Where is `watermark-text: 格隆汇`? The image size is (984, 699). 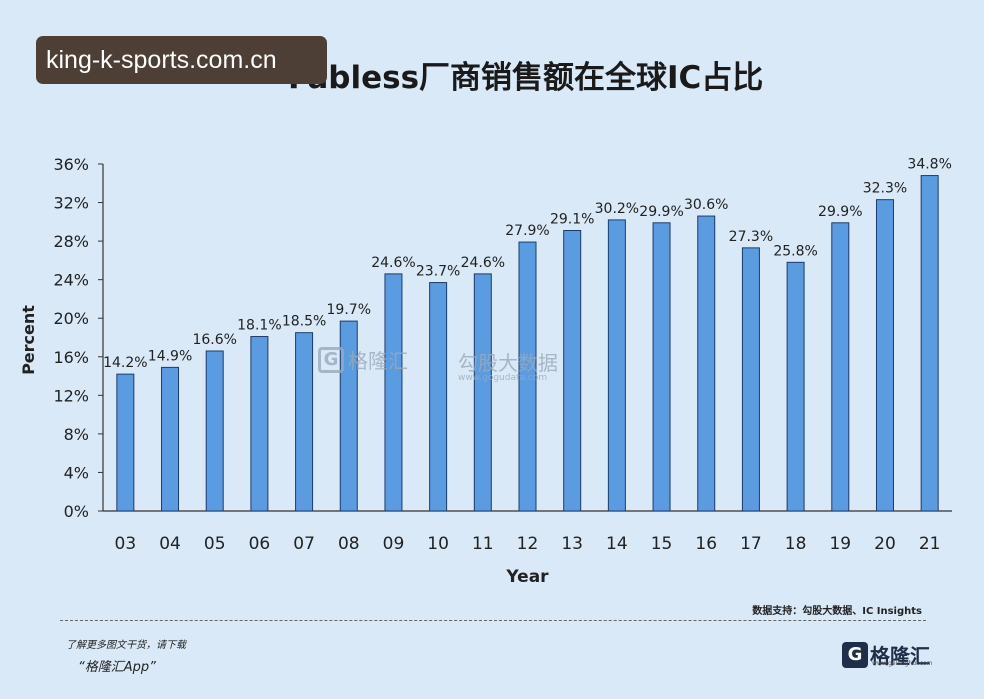 watermark-text: 格隆汇 is located at coordinates (378, 361).